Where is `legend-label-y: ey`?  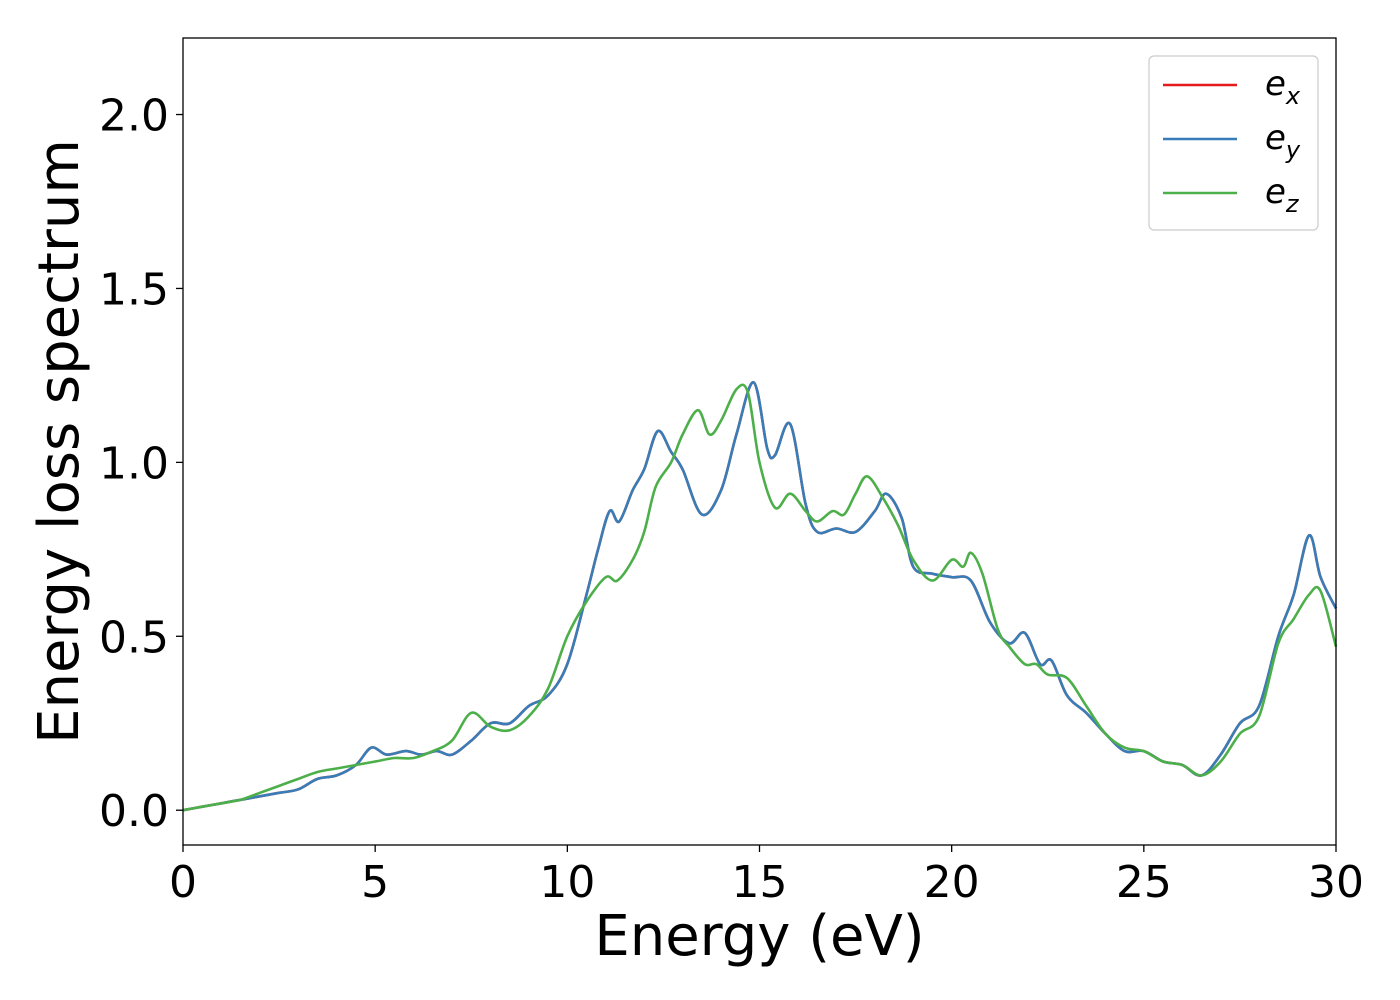 legend-label-y: ey is located at coordinates (1283, 141).